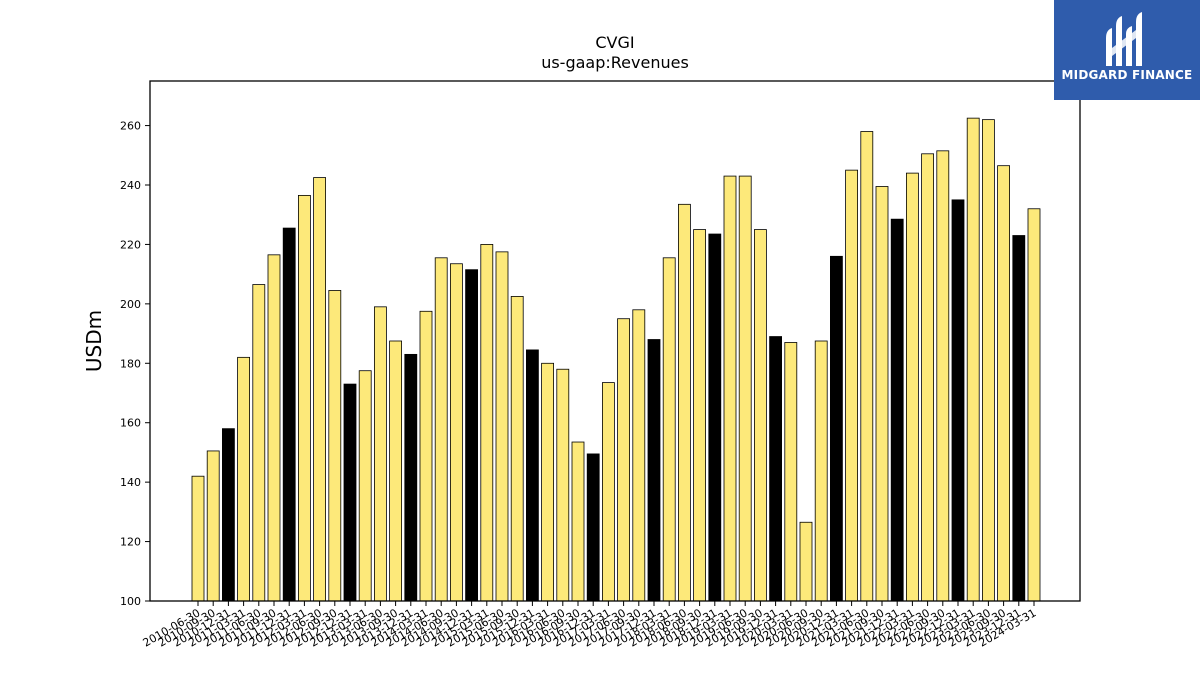 The image size is (1200, 675). What do you see at coordinates (614, 42) in the screenshot?
I see `chart-title: CVGI` at bounding box center [614, 42].